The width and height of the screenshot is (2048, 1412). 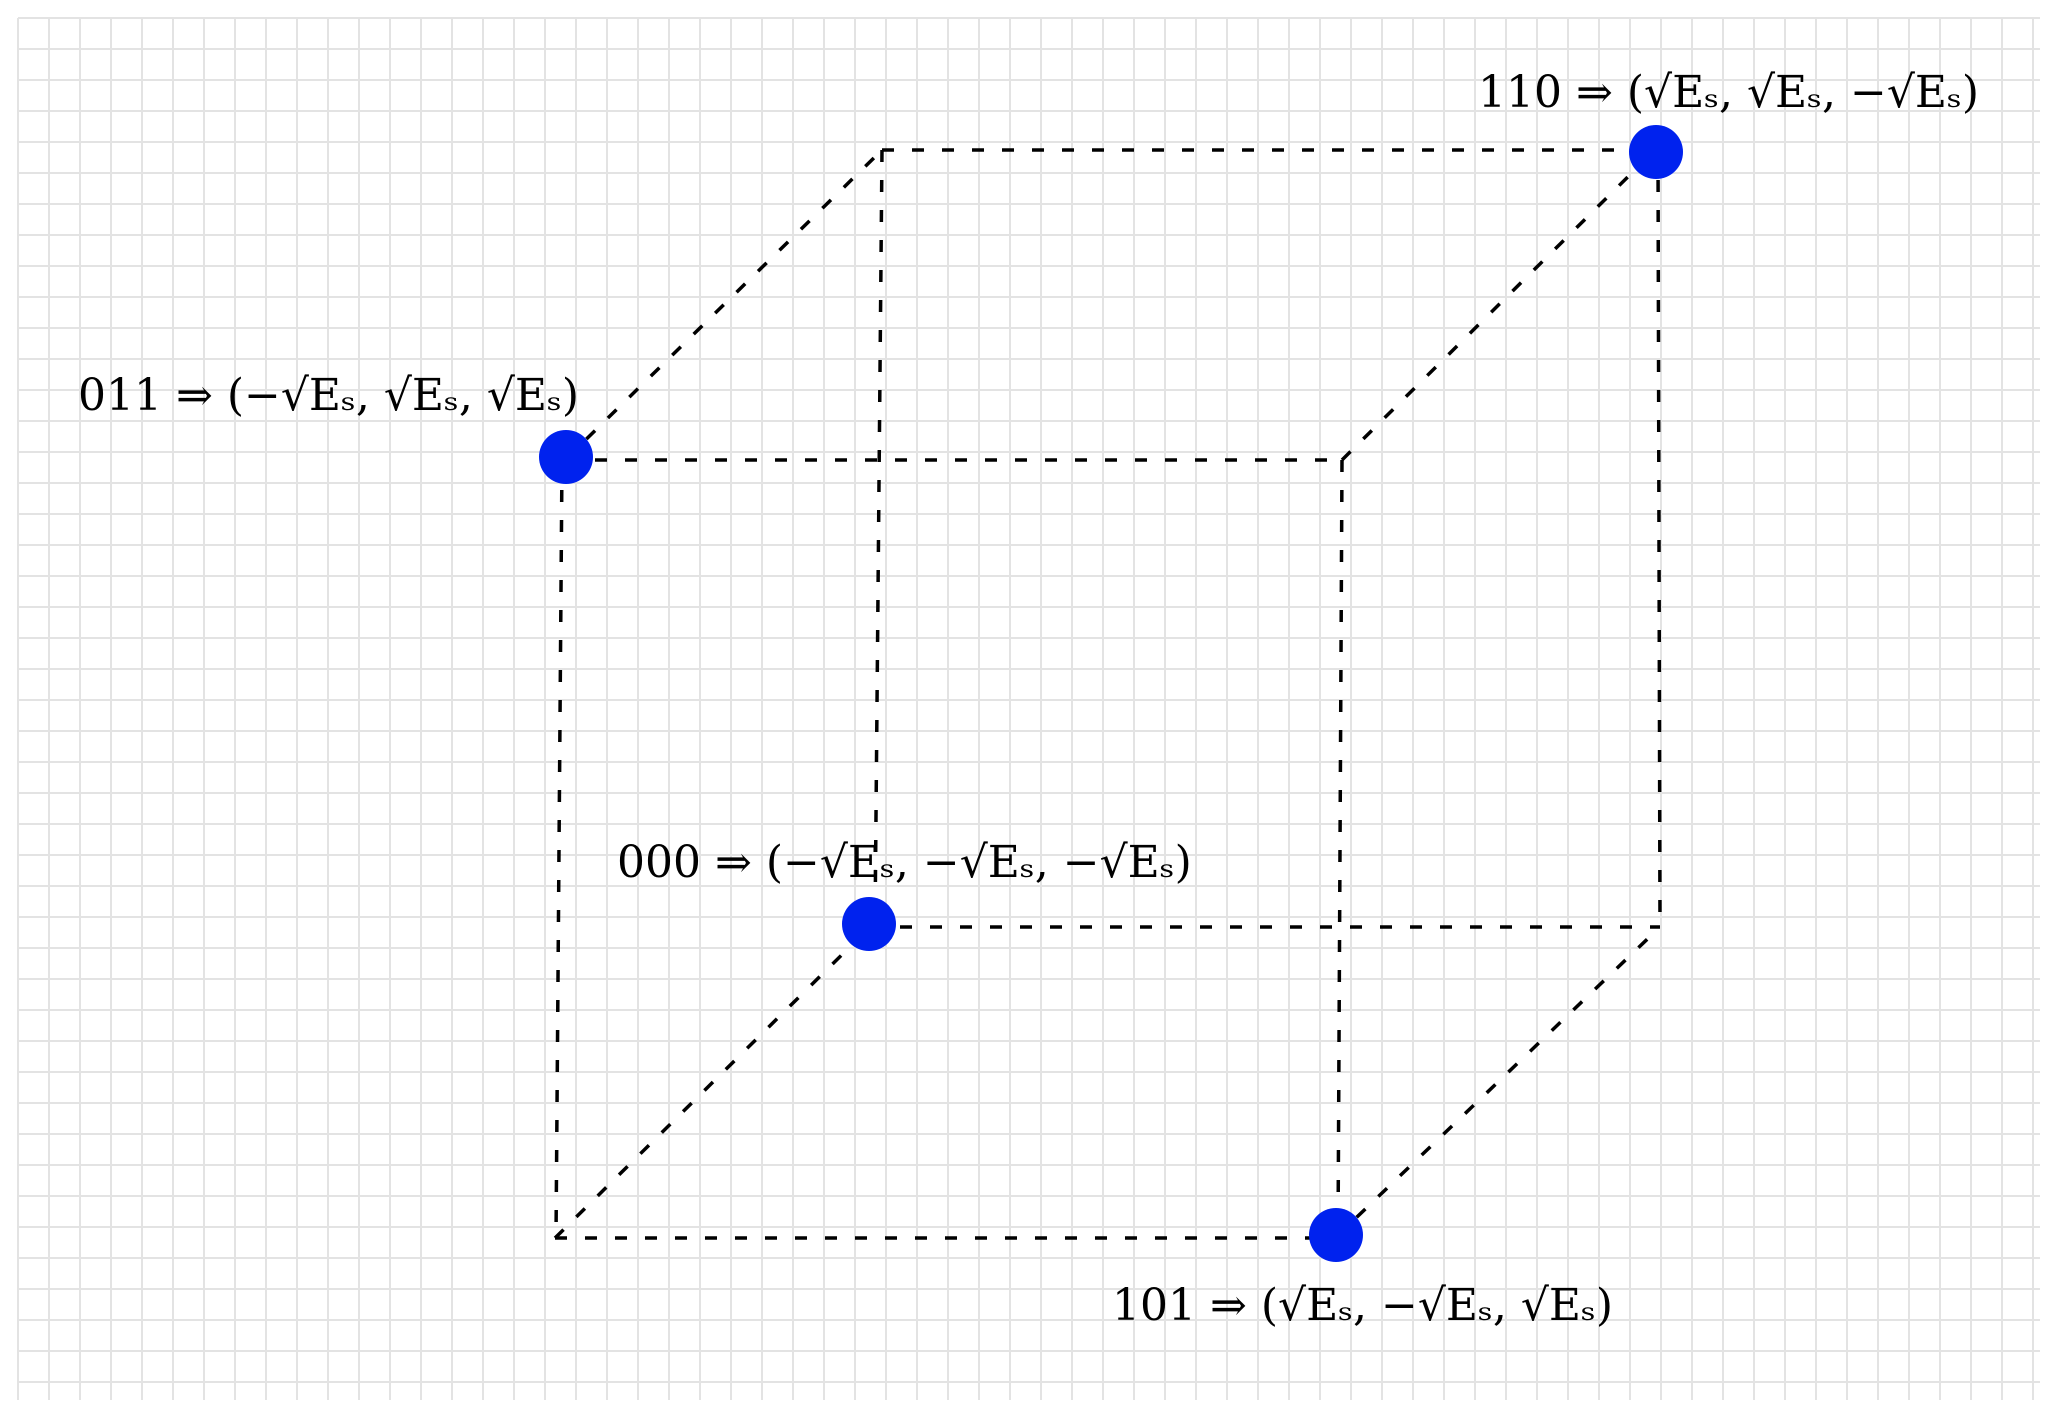 I want to click on edge-diag-bottom-left, so click(x=712, y=1082).